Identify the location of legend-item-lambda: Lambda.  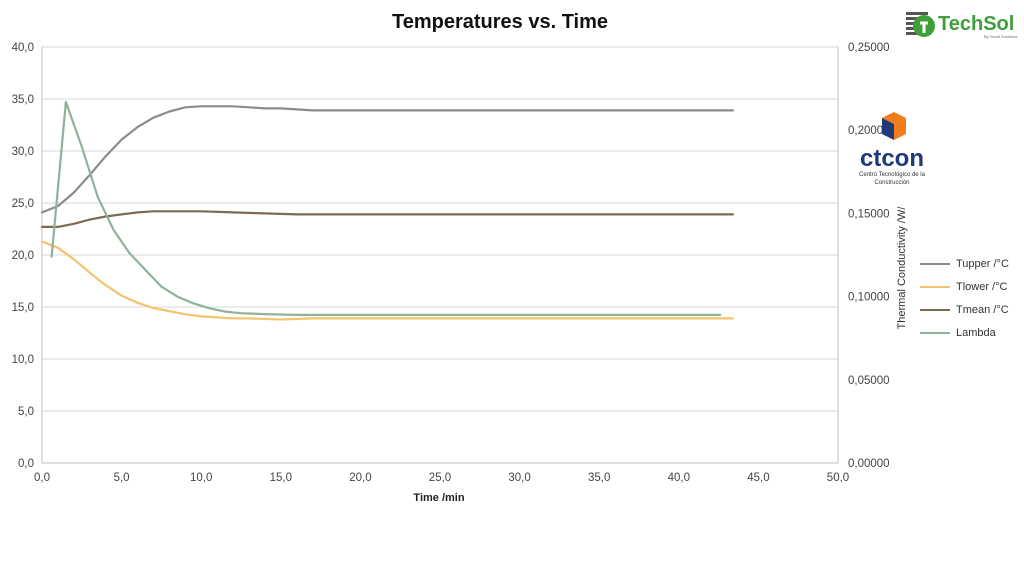
(964, 332).